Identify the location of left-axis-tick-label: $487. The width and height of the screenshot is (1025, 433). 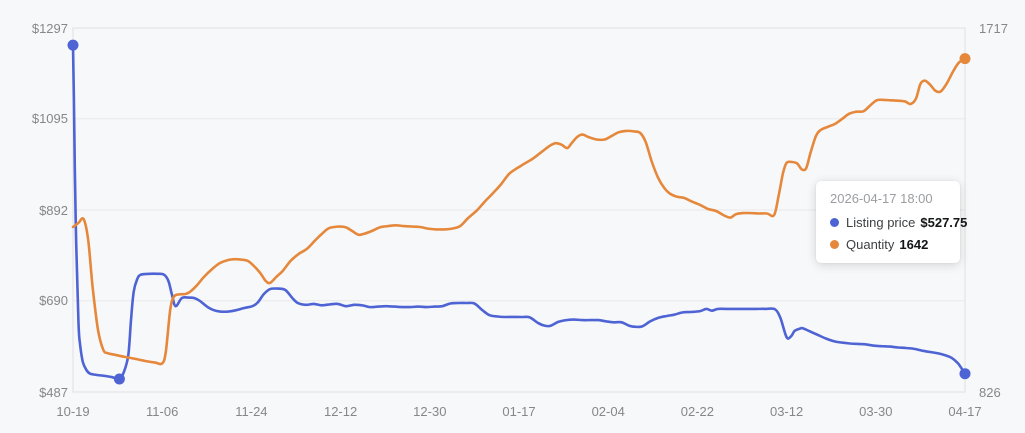
(53, 392).